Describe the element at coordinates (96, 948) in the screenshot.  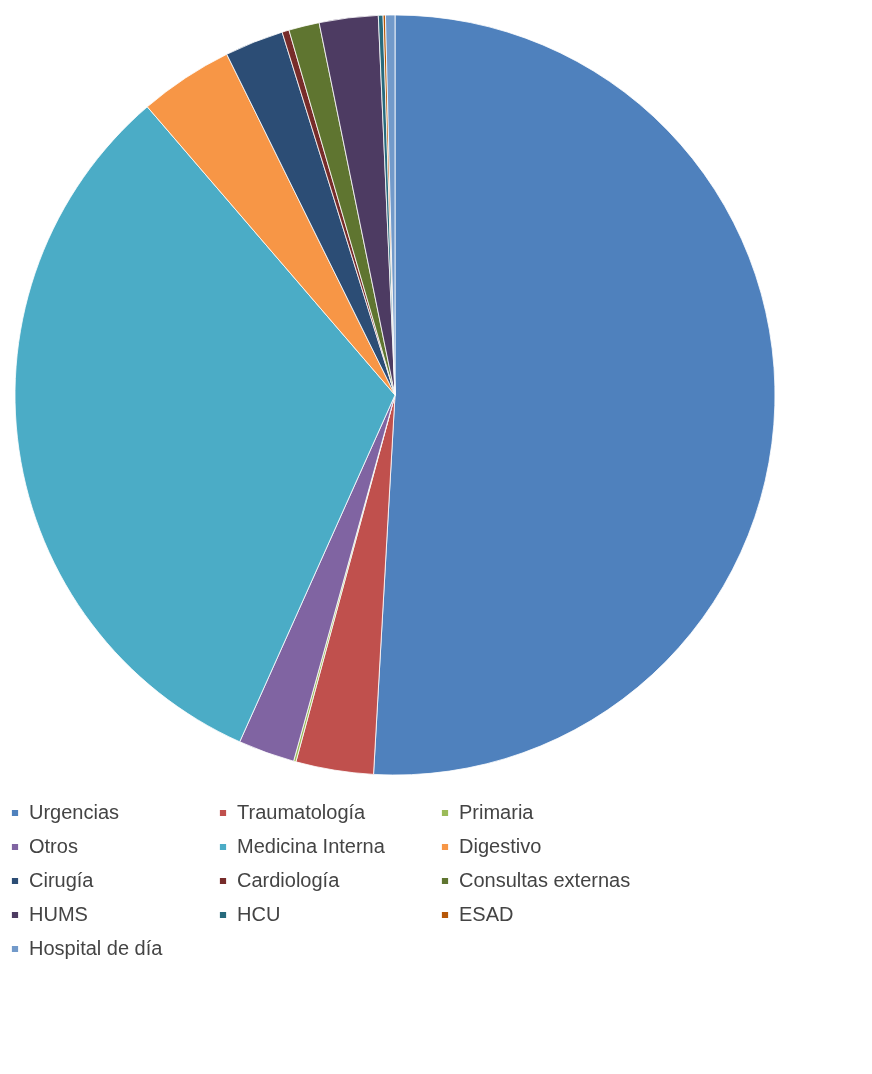
I see `legend-label: Hospital de día` at that location.